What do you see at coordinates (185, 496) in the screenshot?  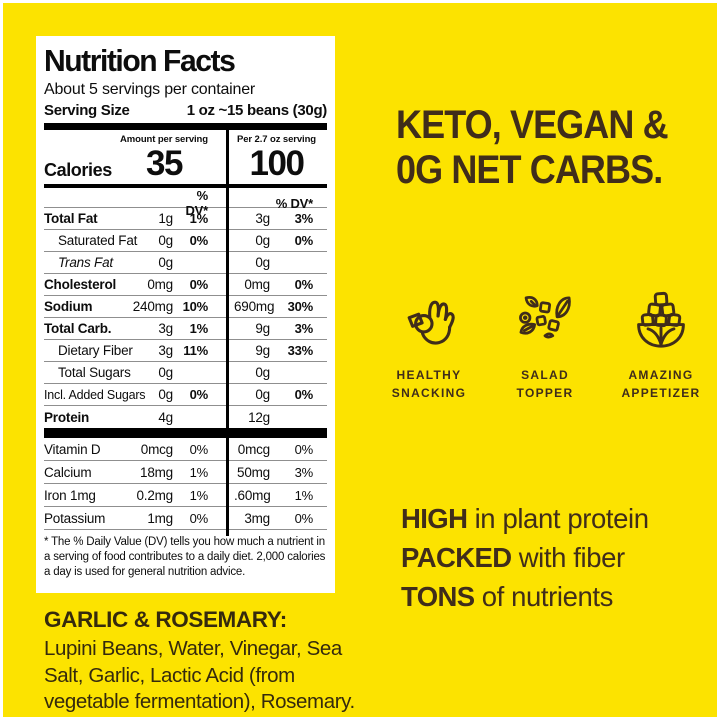 I see `table-row: Iron 1mg 0.2mg 1% .60mg 1%` at bounding box center [185, 496].